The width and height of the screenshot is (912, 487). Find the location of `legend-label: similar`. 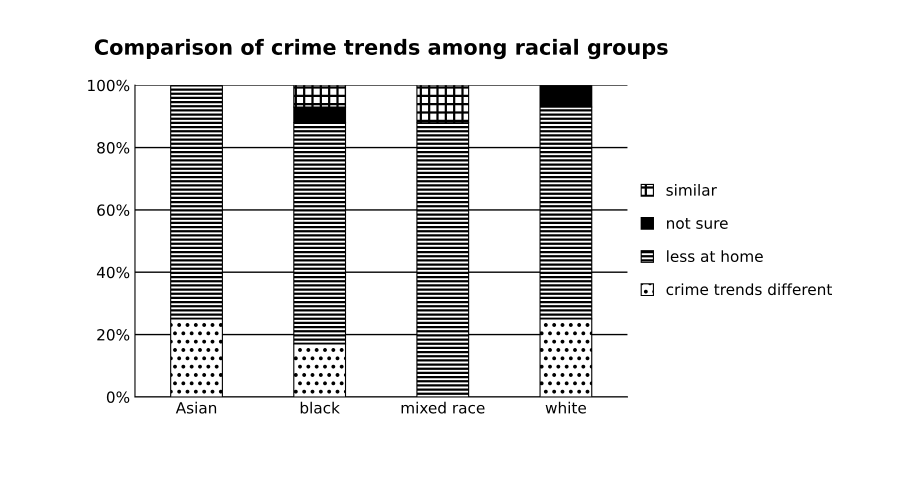

legend-label: similar is located at coordinates (691, 190).